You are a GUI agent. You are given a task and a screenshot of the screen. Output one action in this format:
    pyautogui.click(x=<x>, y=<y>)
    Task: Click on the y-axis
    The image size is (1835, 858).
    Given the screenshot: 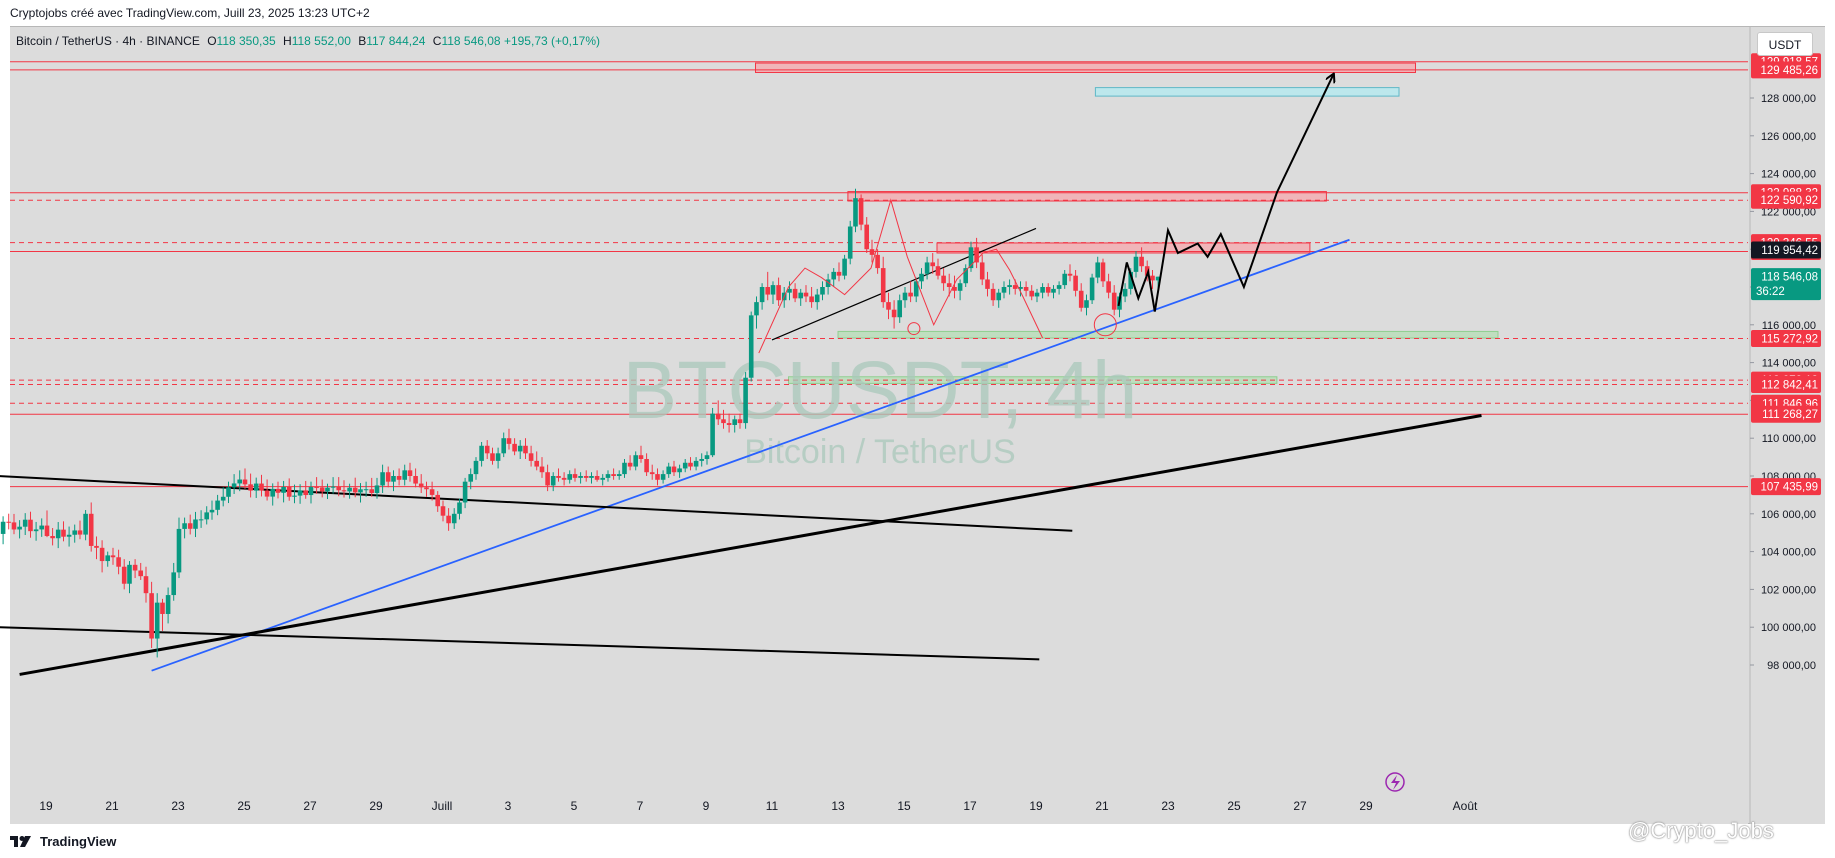 What is the action you would take?
    pyautogui.click(x=1787, y=425)
    